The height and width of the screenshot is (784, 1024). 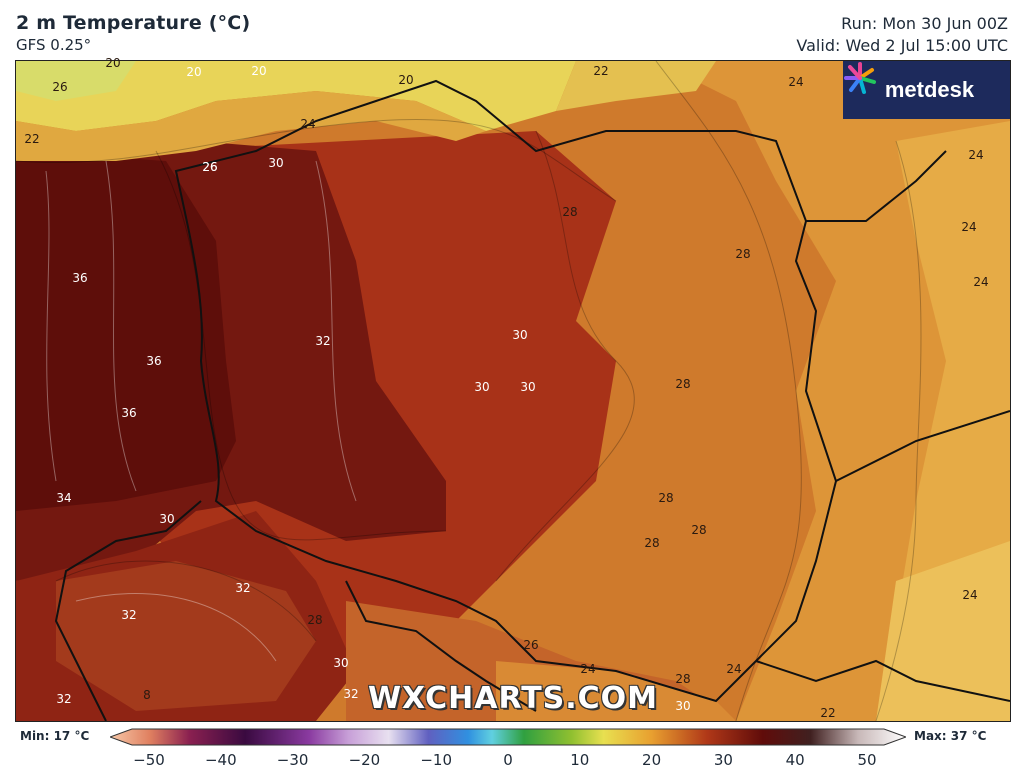 I want to click on legend-tick-label: 50, so click(x=867, y=760).